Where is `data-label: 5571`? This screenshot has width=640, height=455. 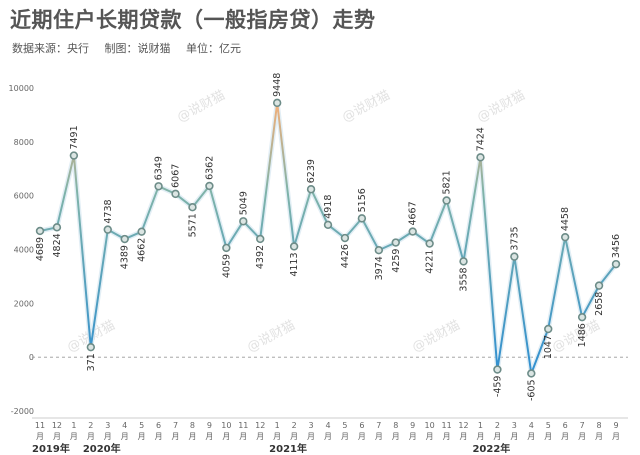
data-label: 5571 is located at coordinates (192, 225).